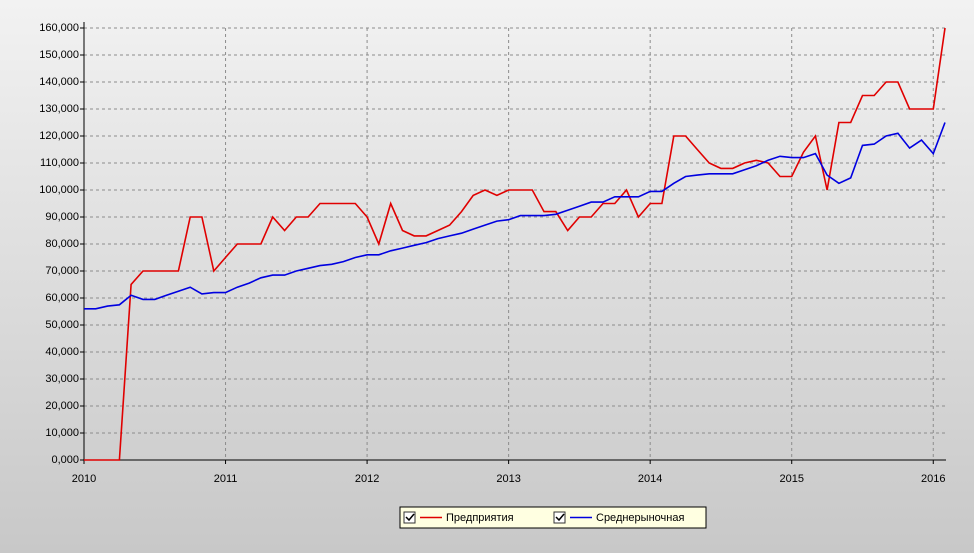 The height and width of the screenshot is (553, 974). I want to click on y-tick-label: 160,000, so click(59, 28).